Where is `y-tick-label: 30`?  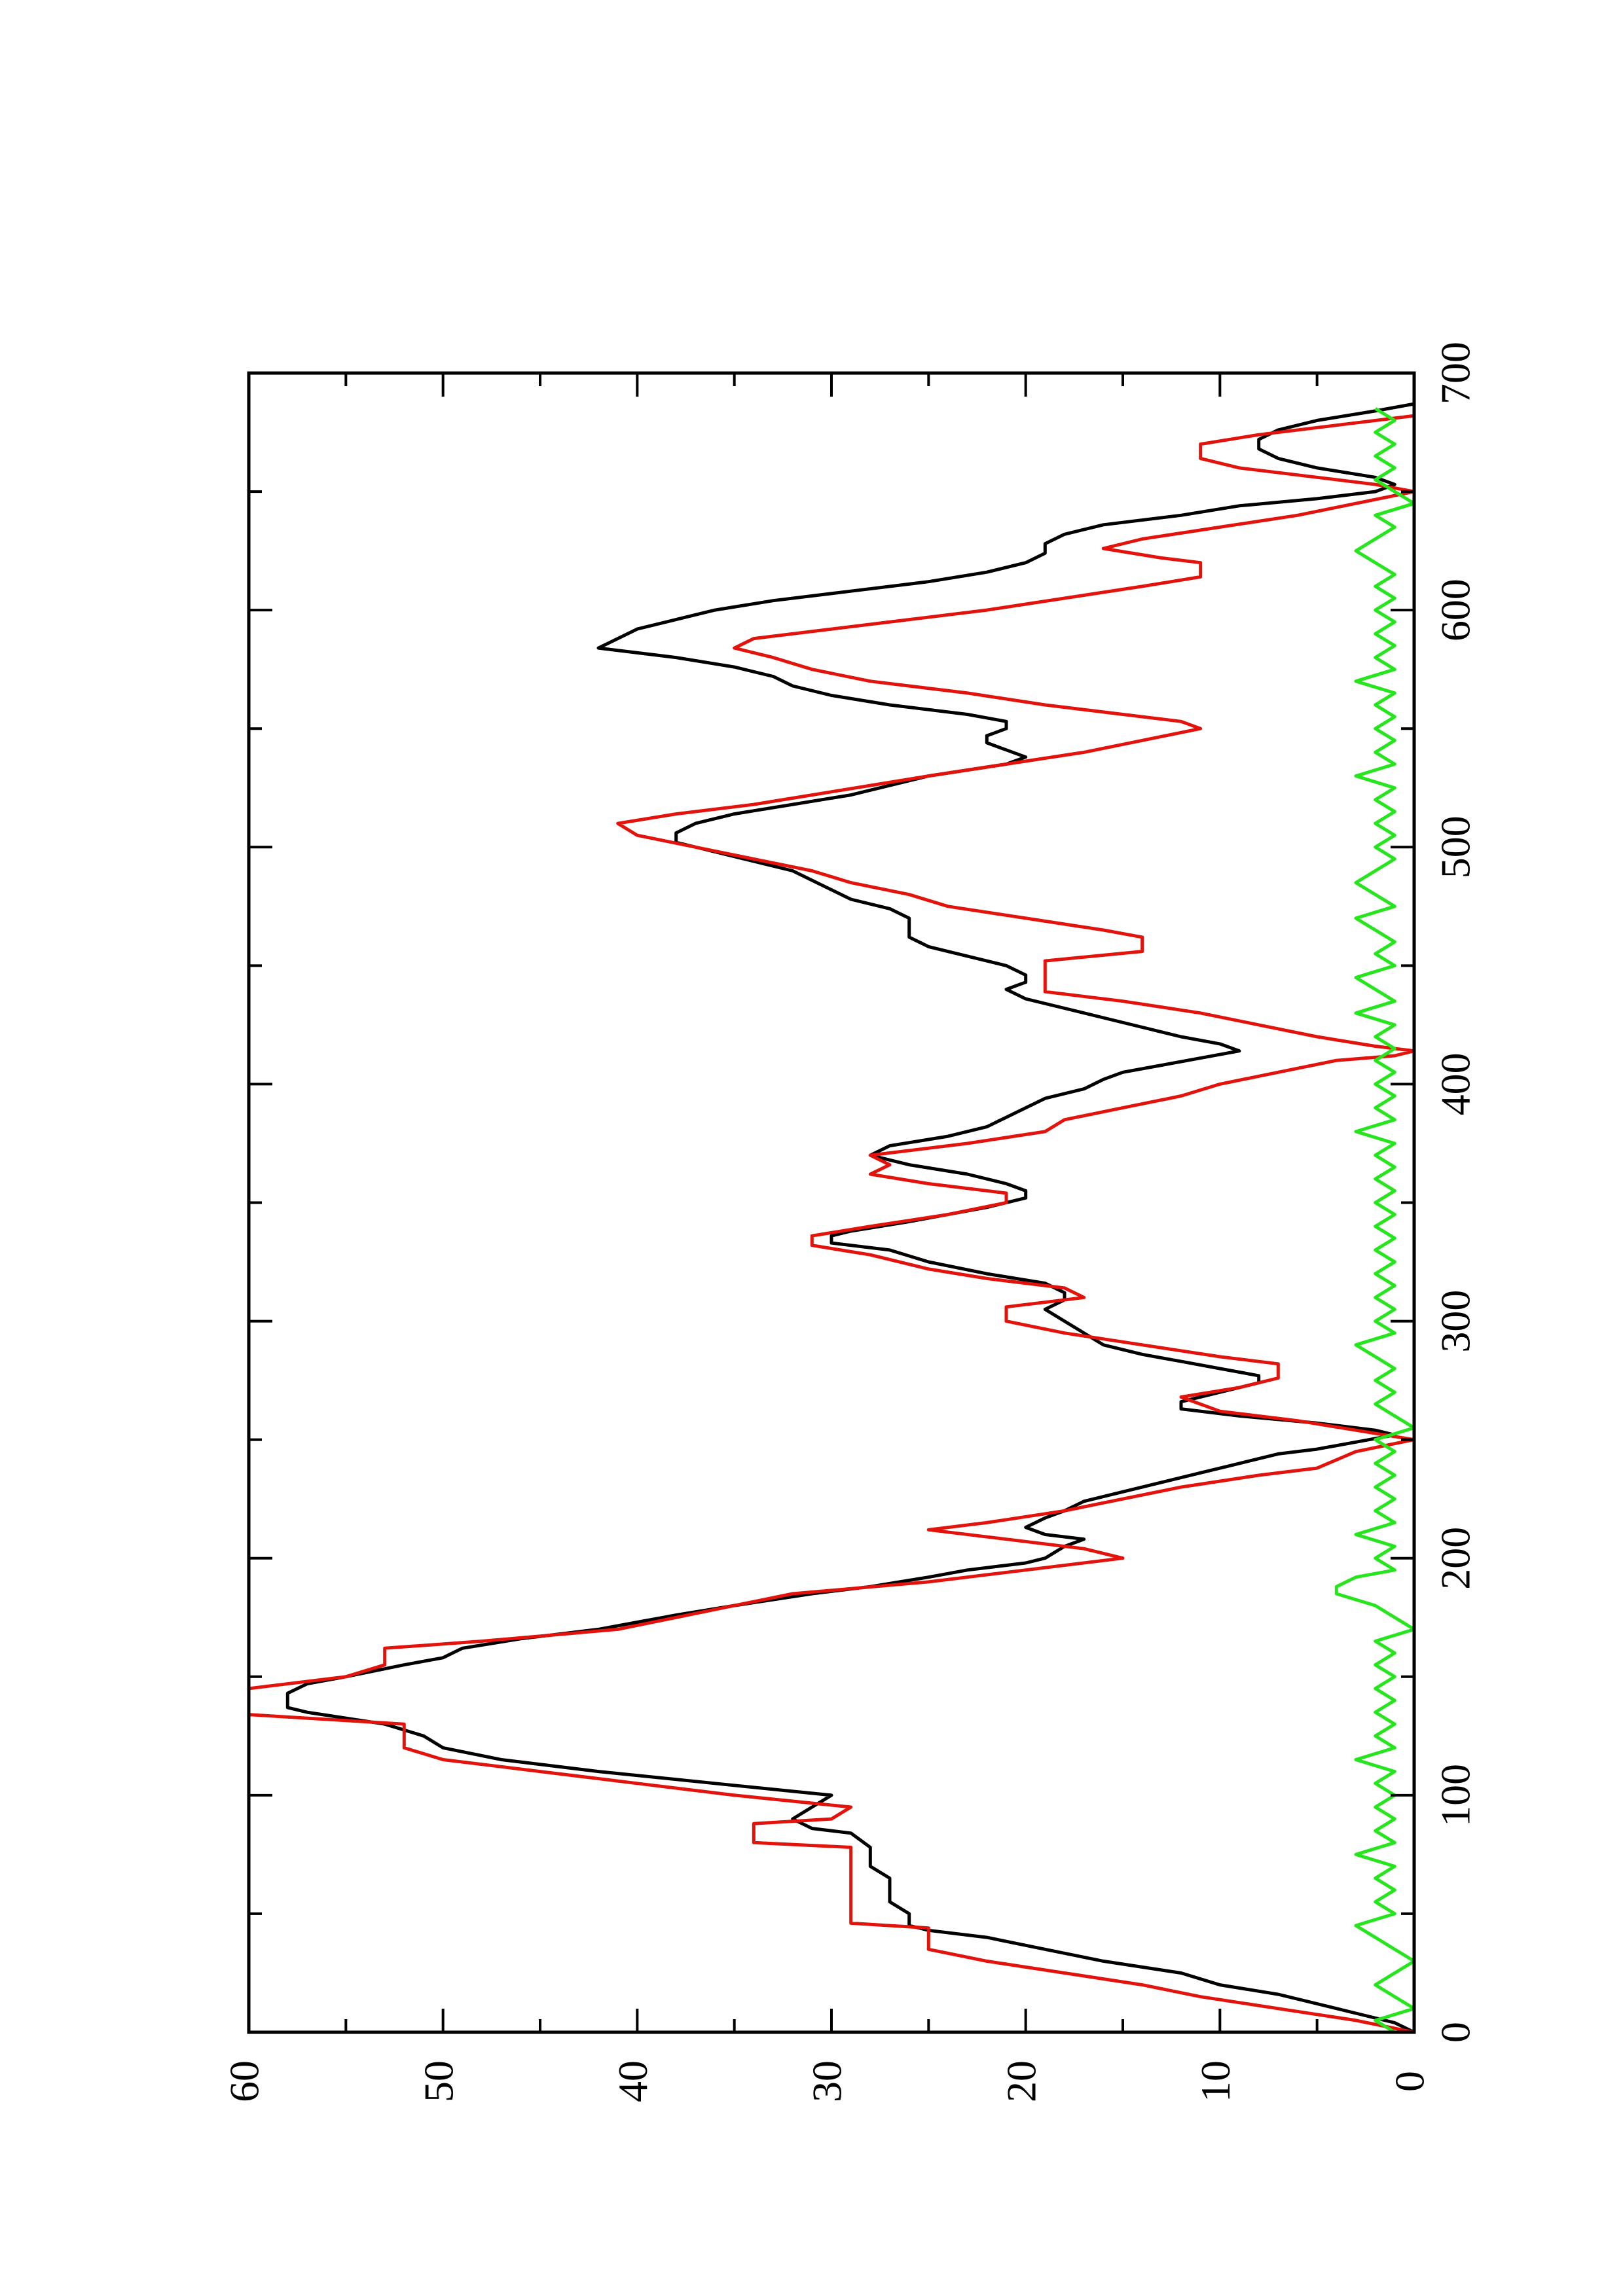
y-tick-label: 30 is located at coordinates (827, 2081).